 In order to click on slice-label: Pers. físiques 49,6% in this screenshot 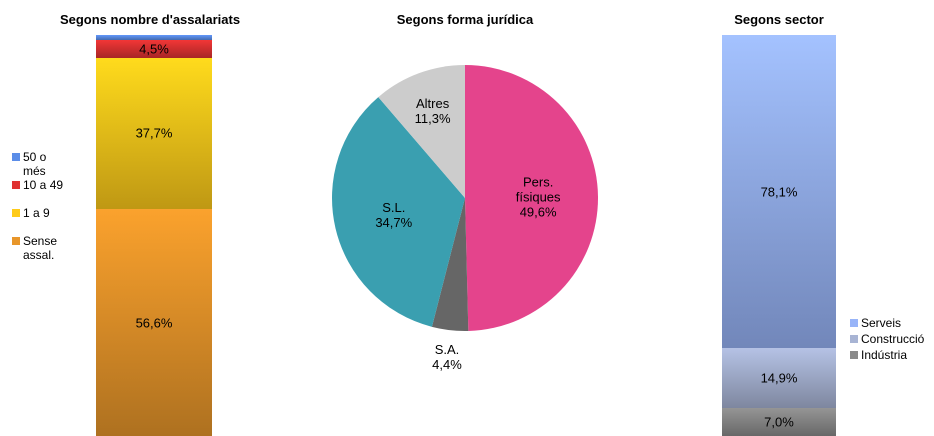, I will do `click(538, 197)`.